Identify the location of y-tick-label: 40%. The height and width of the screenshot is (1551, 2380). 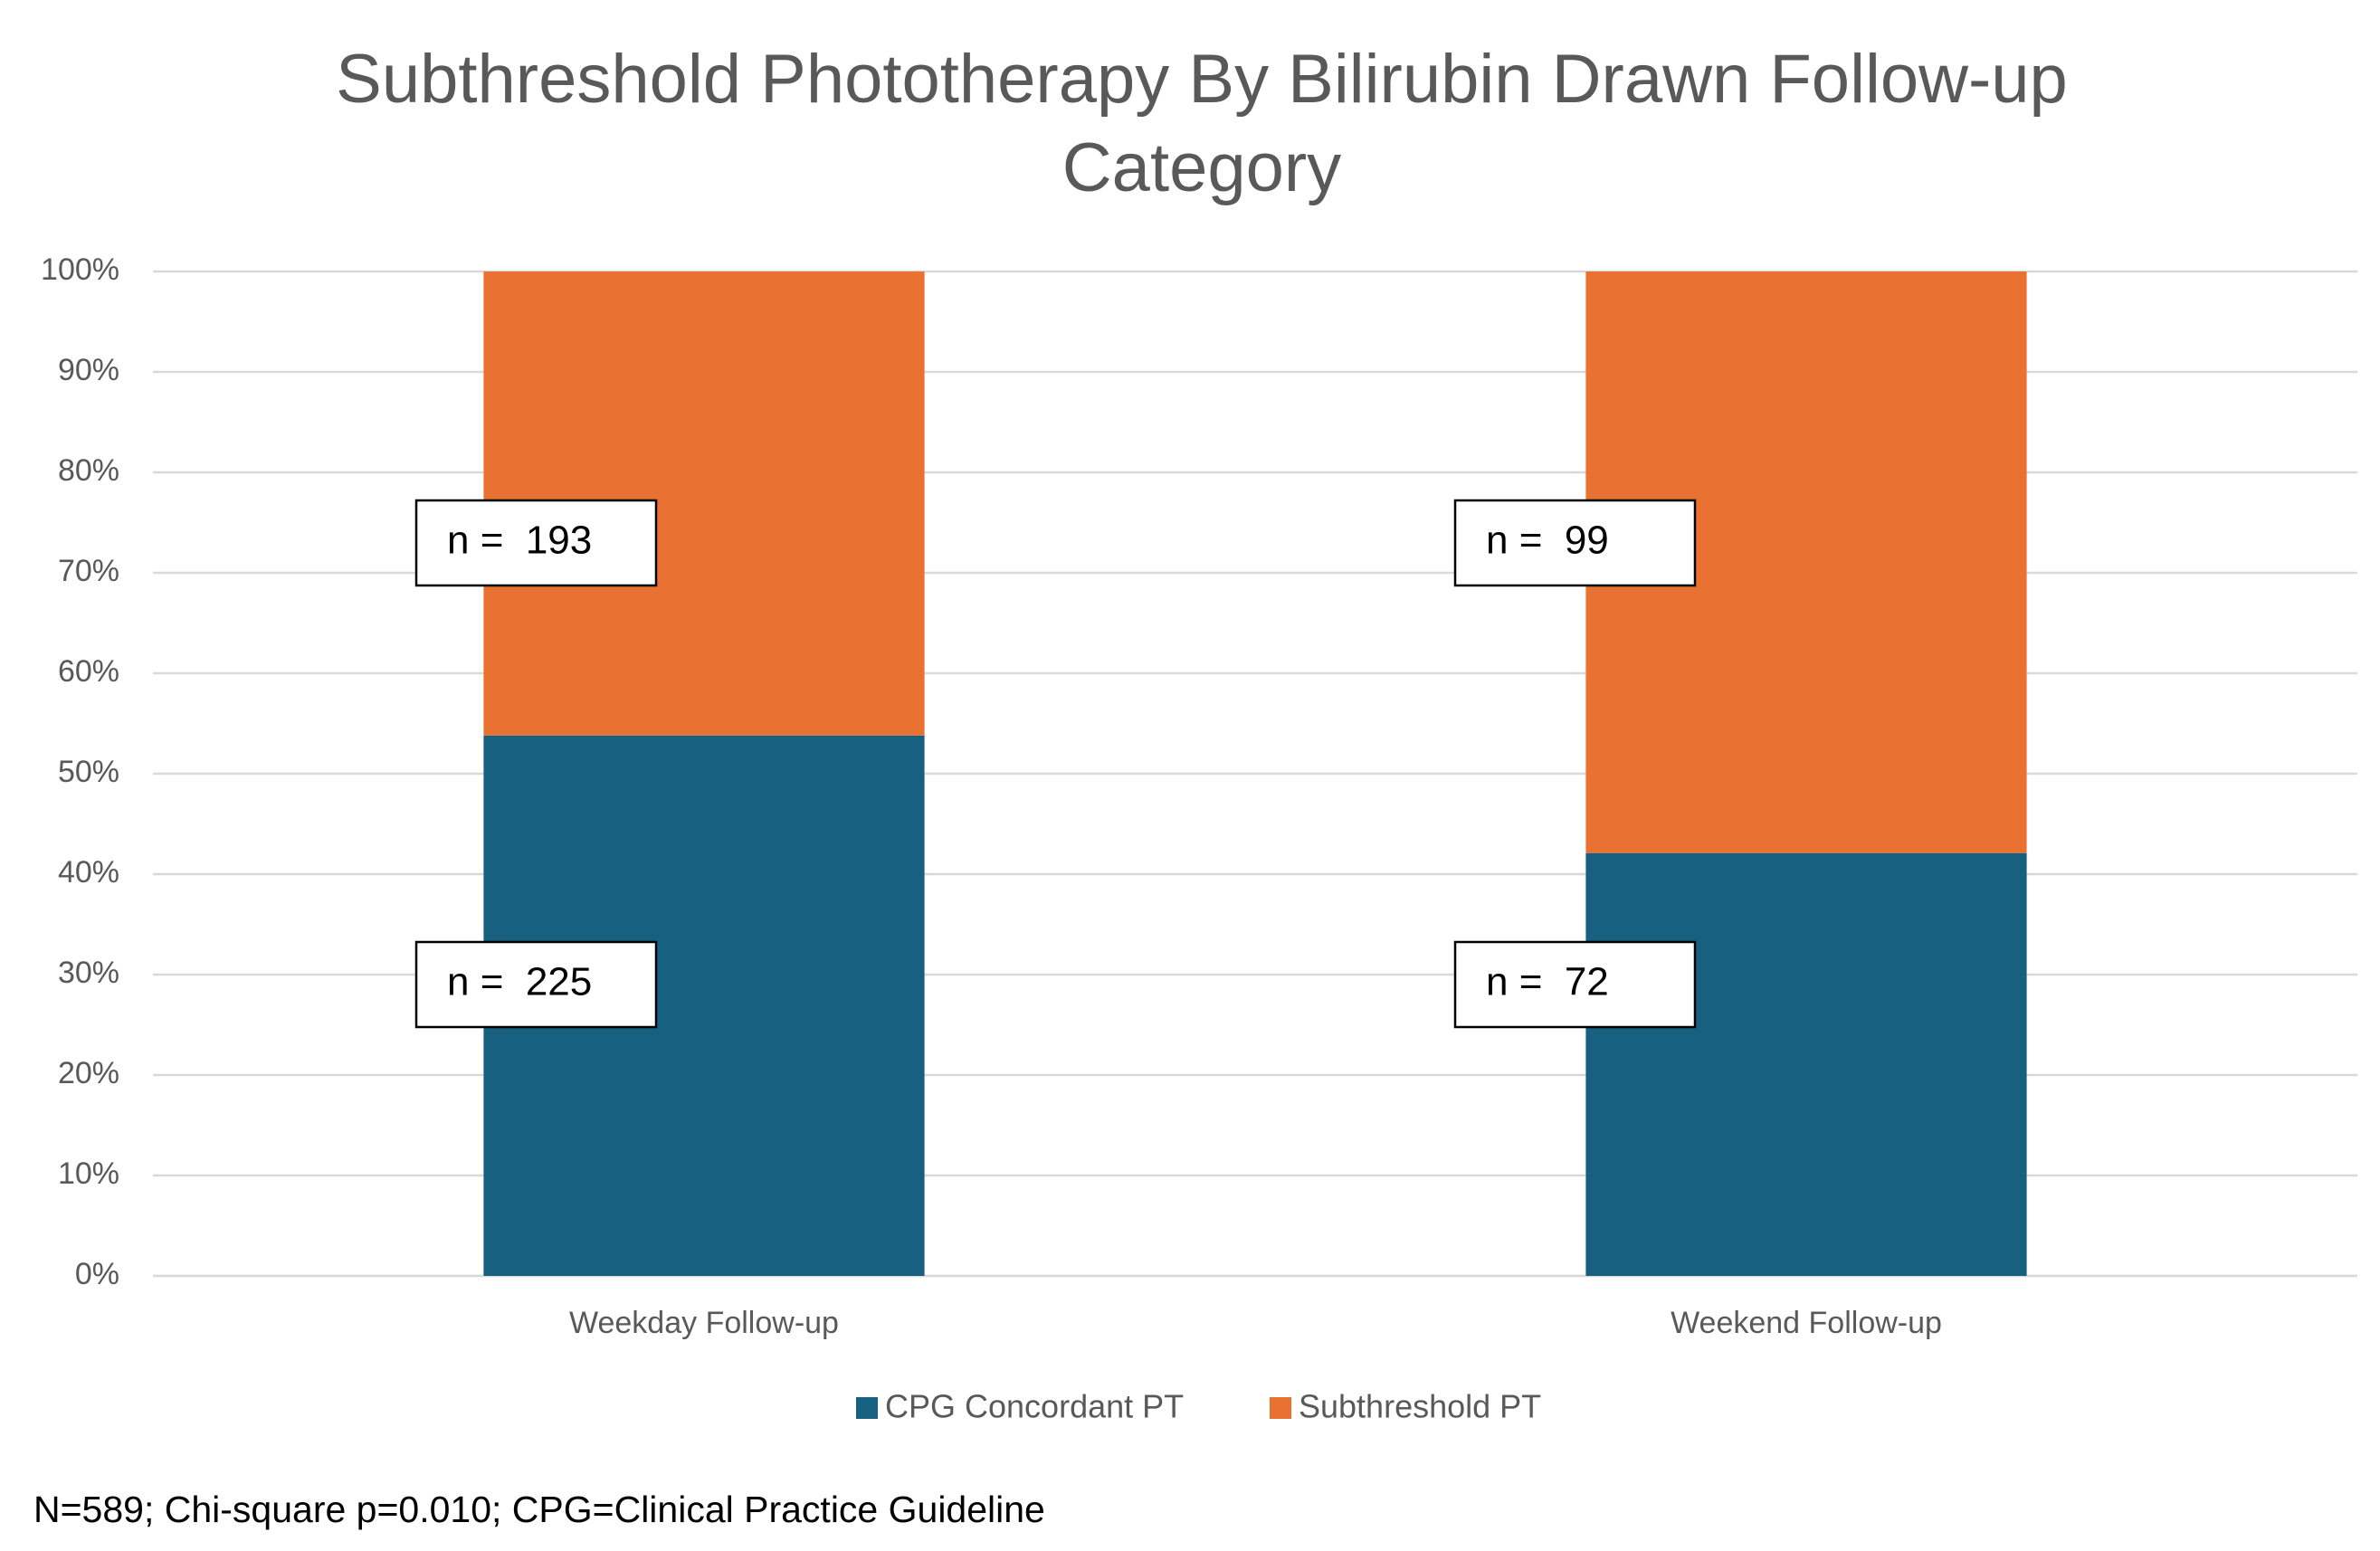
(88, 872).